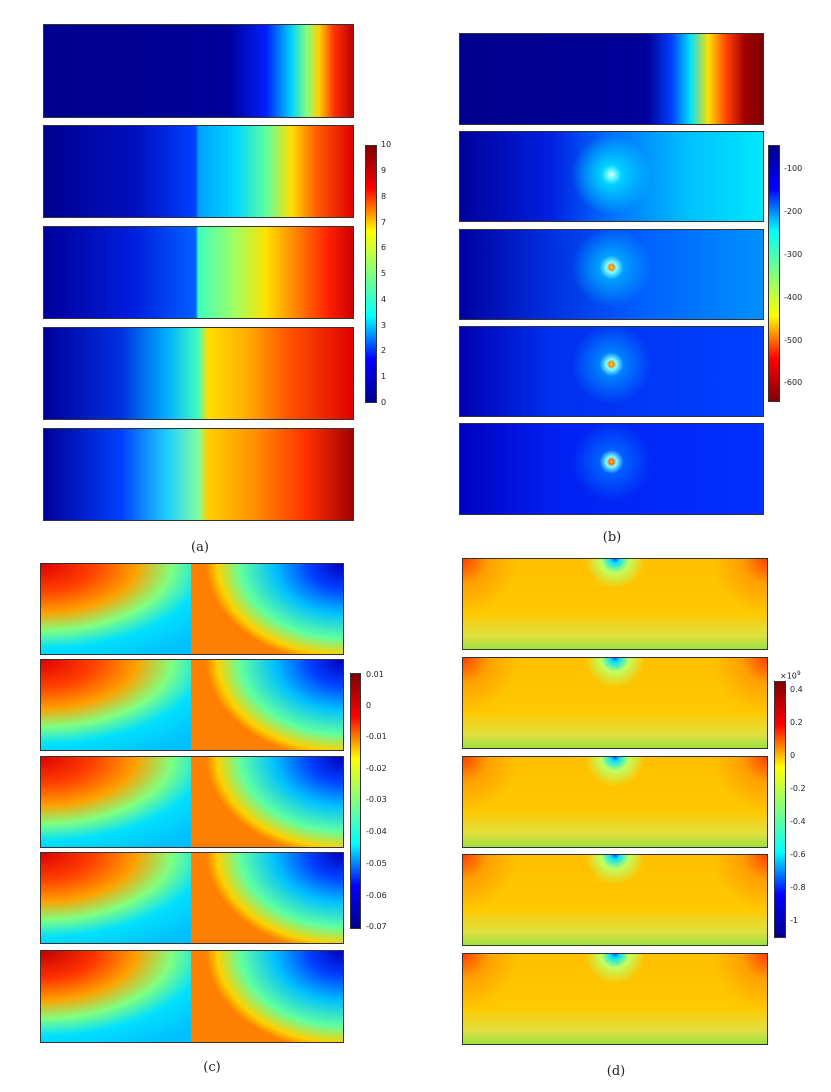 Image resolution: width=831 pixels, height=1092 pixels. I want to click on caption-a: (a), so click(200, 547).